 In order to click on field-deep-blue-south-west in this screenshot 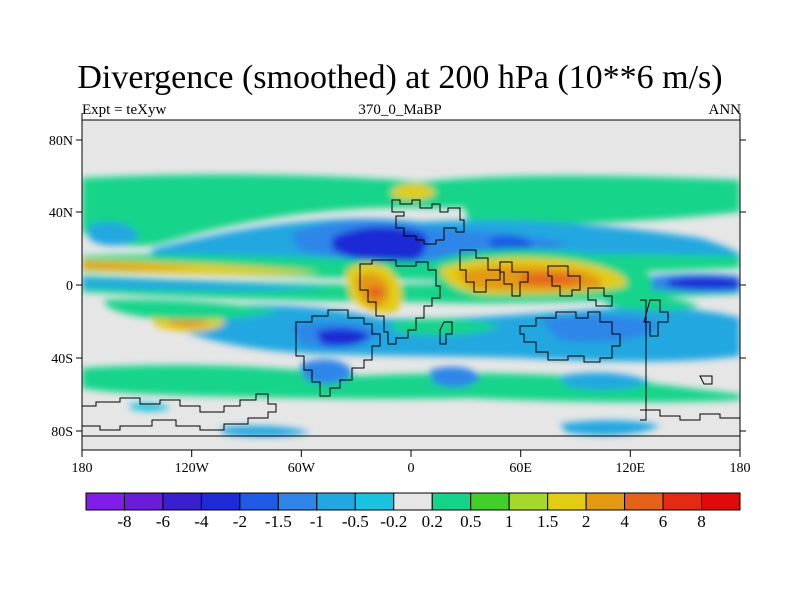, I will do `click(343, 337)`.